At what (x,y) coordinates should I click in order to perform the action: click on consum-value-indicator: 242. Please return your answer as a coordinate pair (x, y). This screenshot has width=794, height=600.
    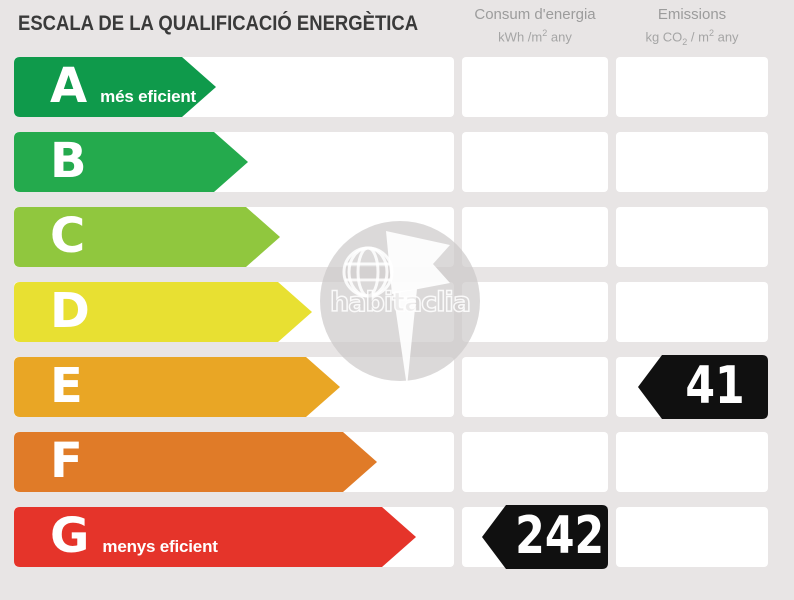
    Looking at the image, I should click on (545, 537).